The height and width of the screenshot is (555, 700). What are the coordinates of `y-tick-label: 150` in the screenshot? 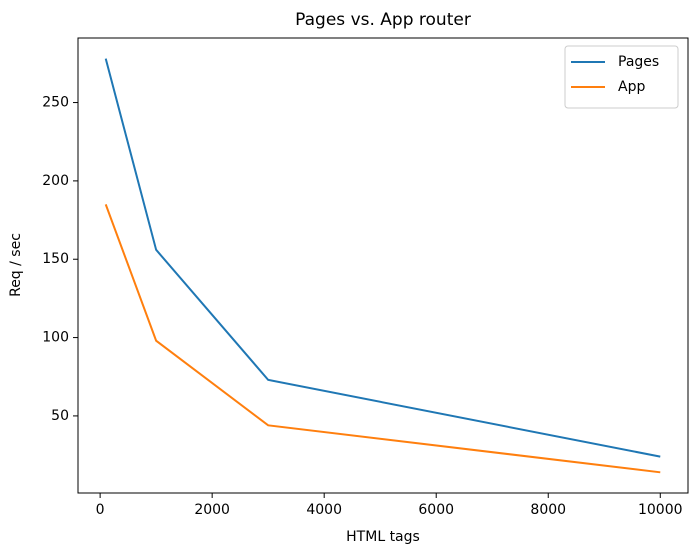 It's located at (55, 259).